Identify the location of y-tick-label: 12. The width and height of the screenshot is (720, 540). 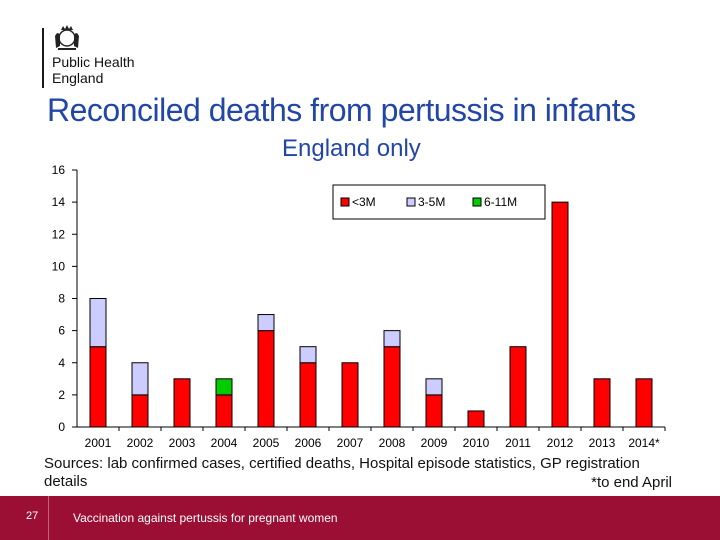
(59, 234).